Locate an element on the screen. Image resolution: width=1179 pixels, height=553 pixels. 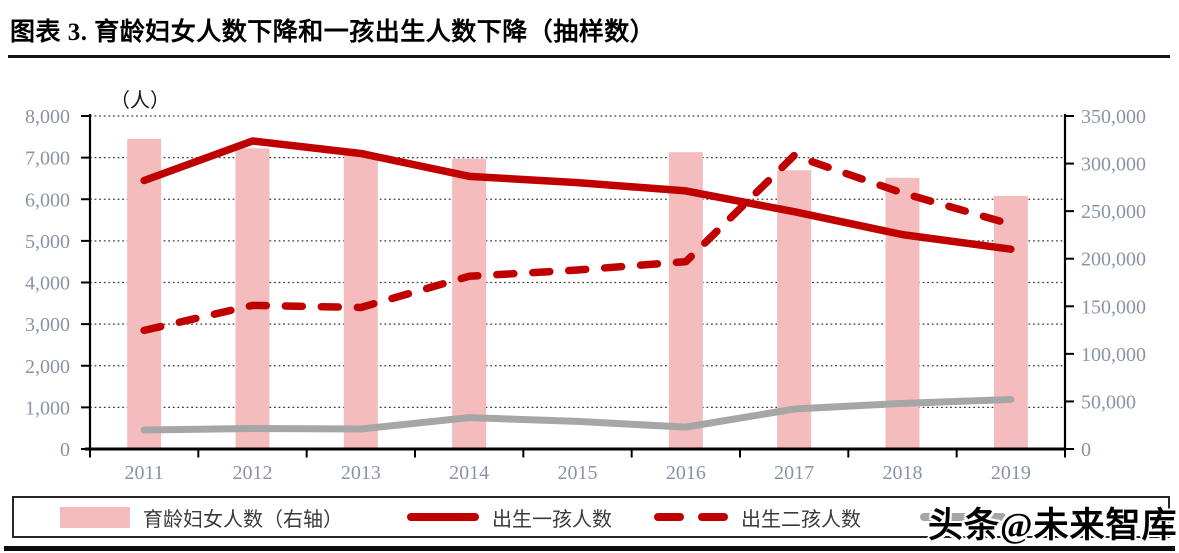
bar-2011 is located at coordinates (144, 293).